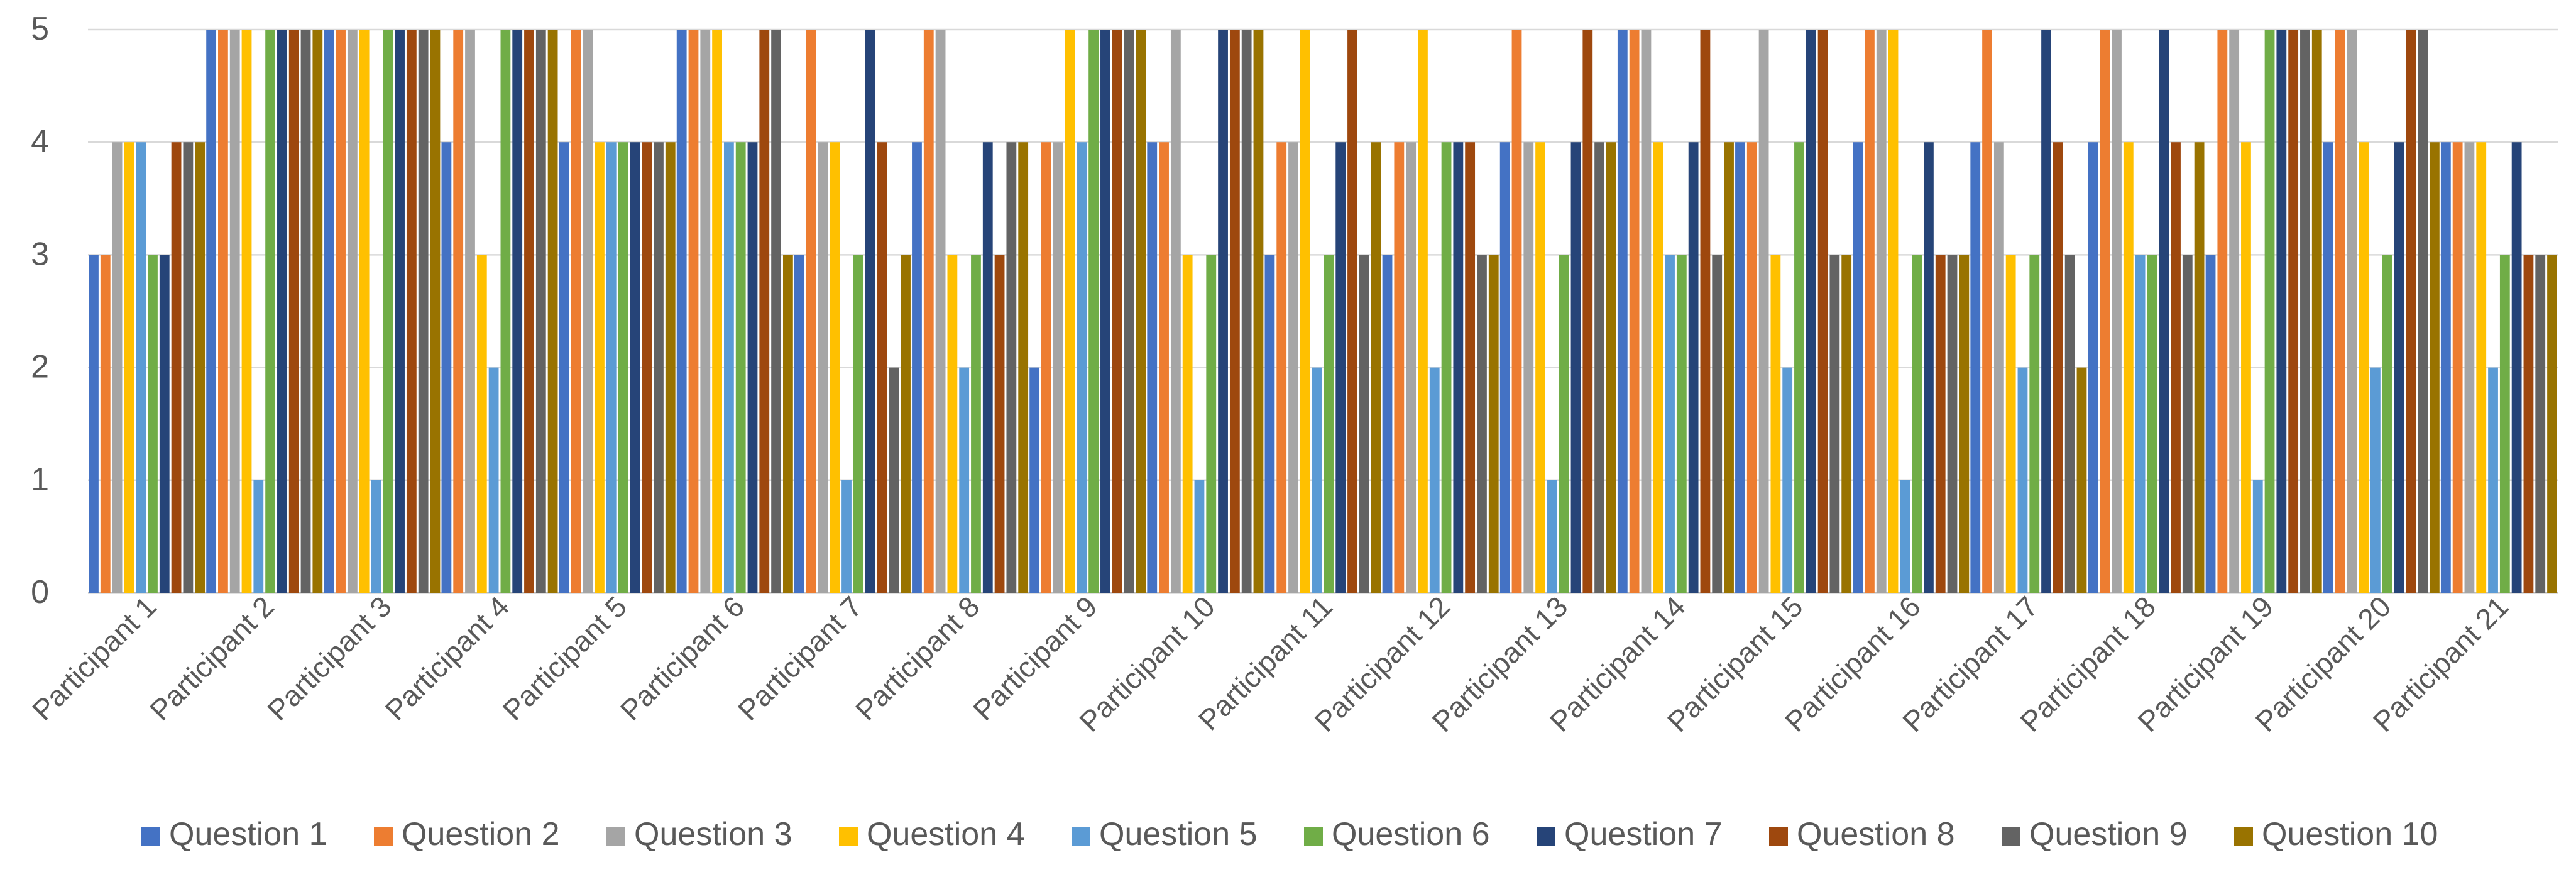 The image size is (2576, 877). What do you see at coordinates (932, 834) in the screenshot?
I see `legend-item: Question 4` at bounding box center [932, 834].